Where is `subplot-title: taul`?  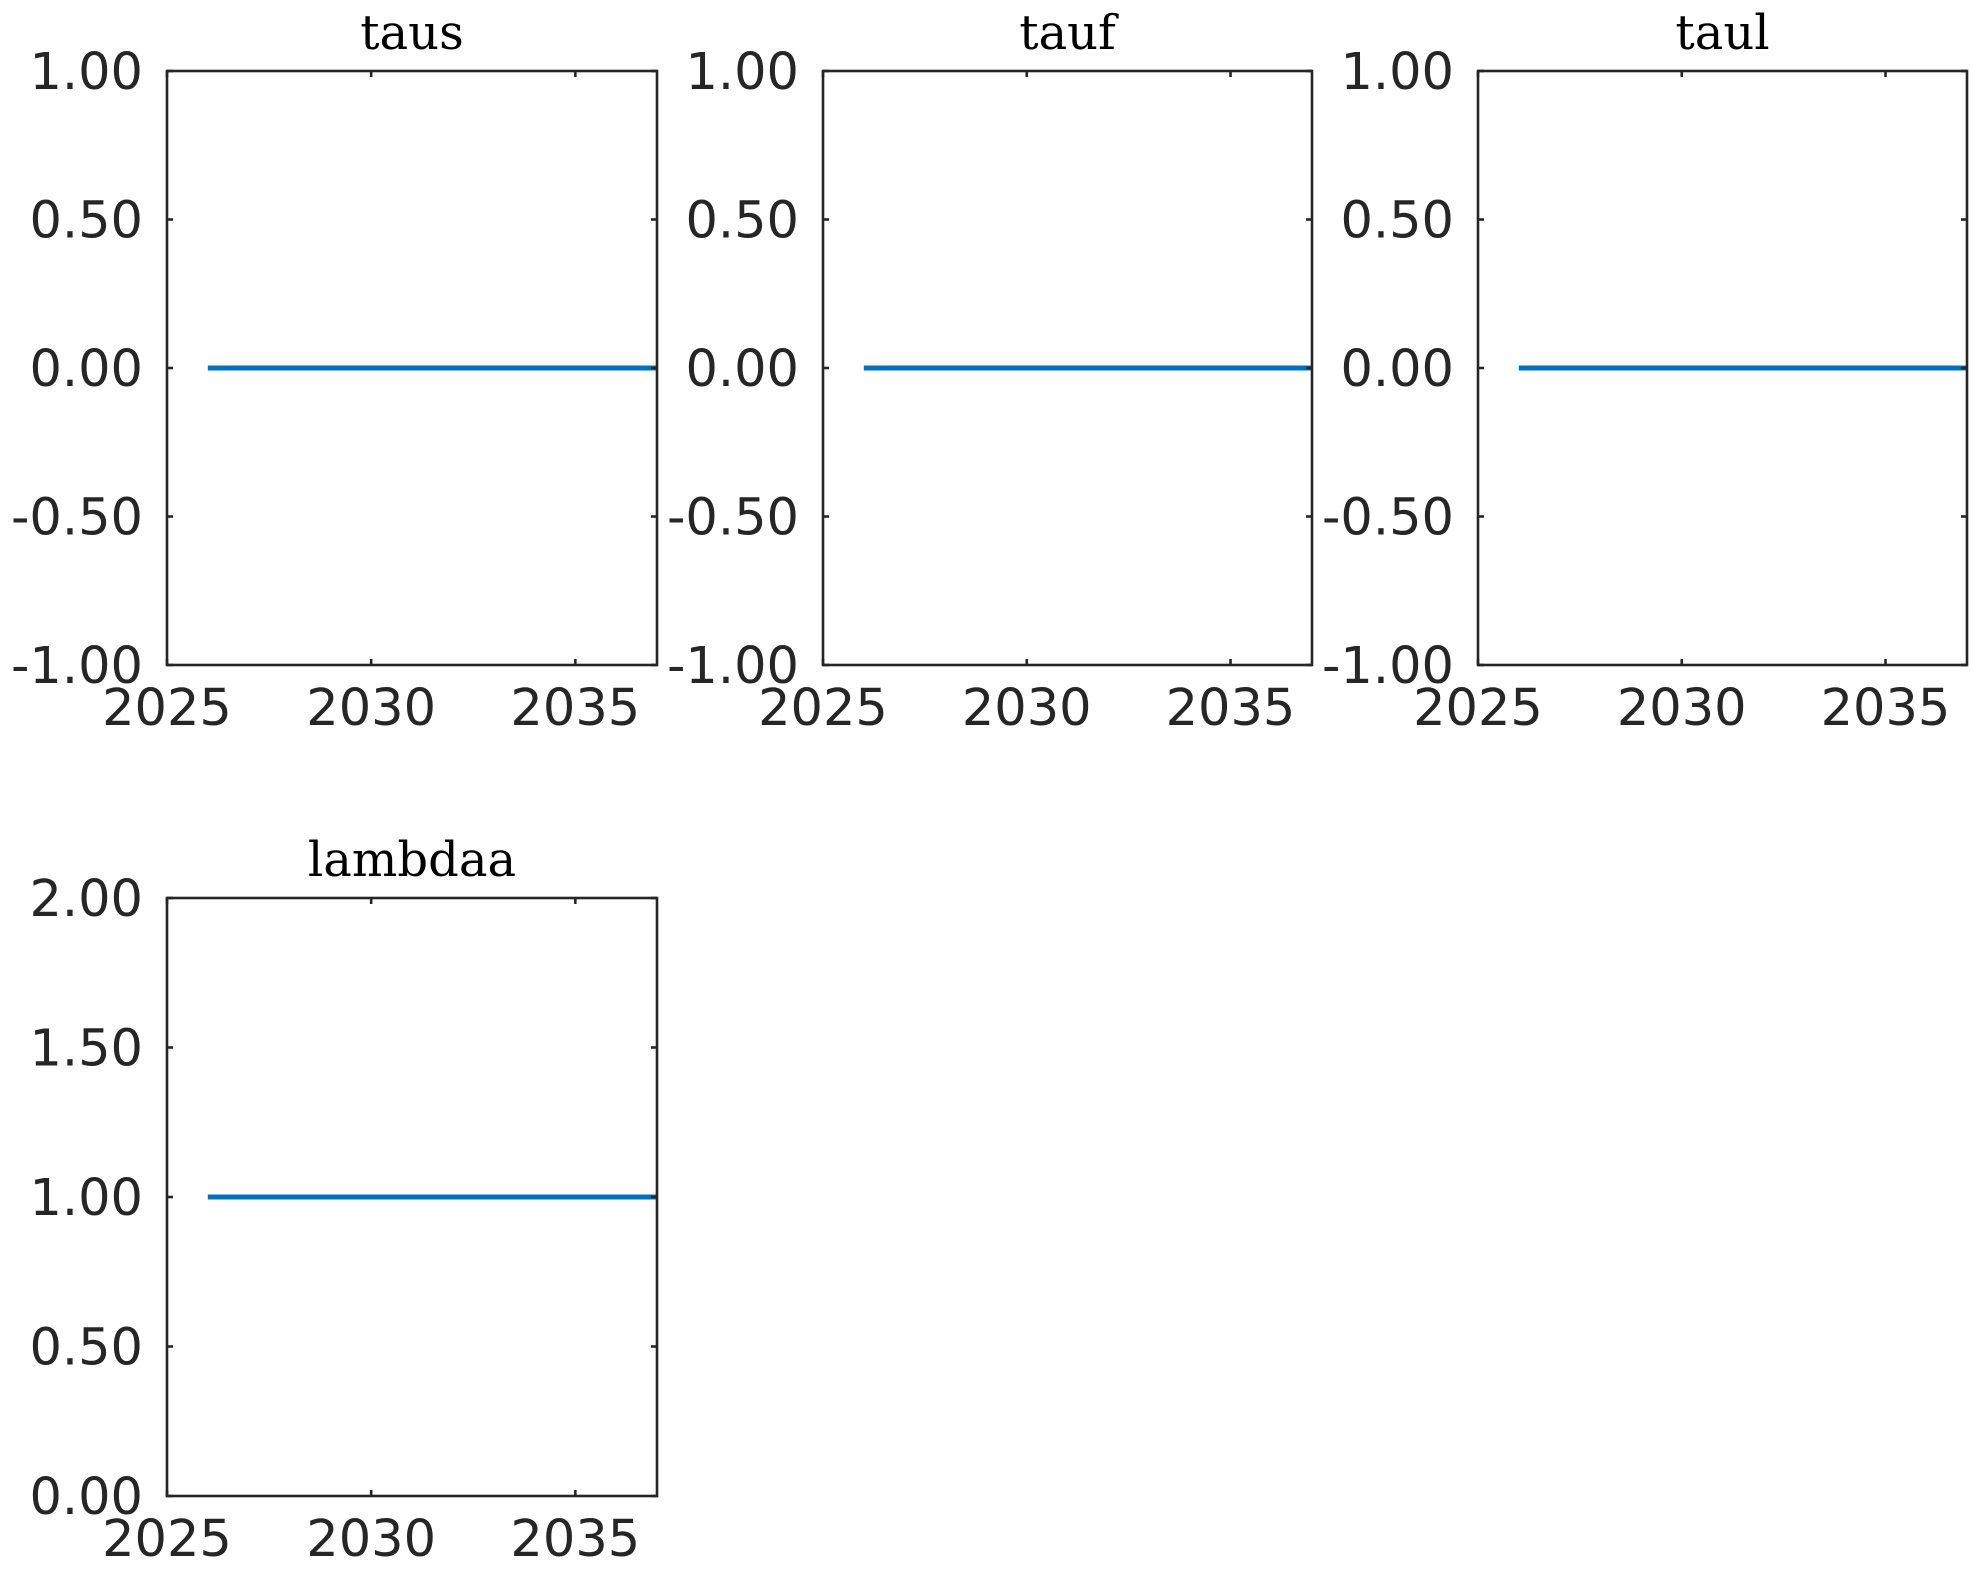
subplot-title: taul is located at coordinates (1722, 33).